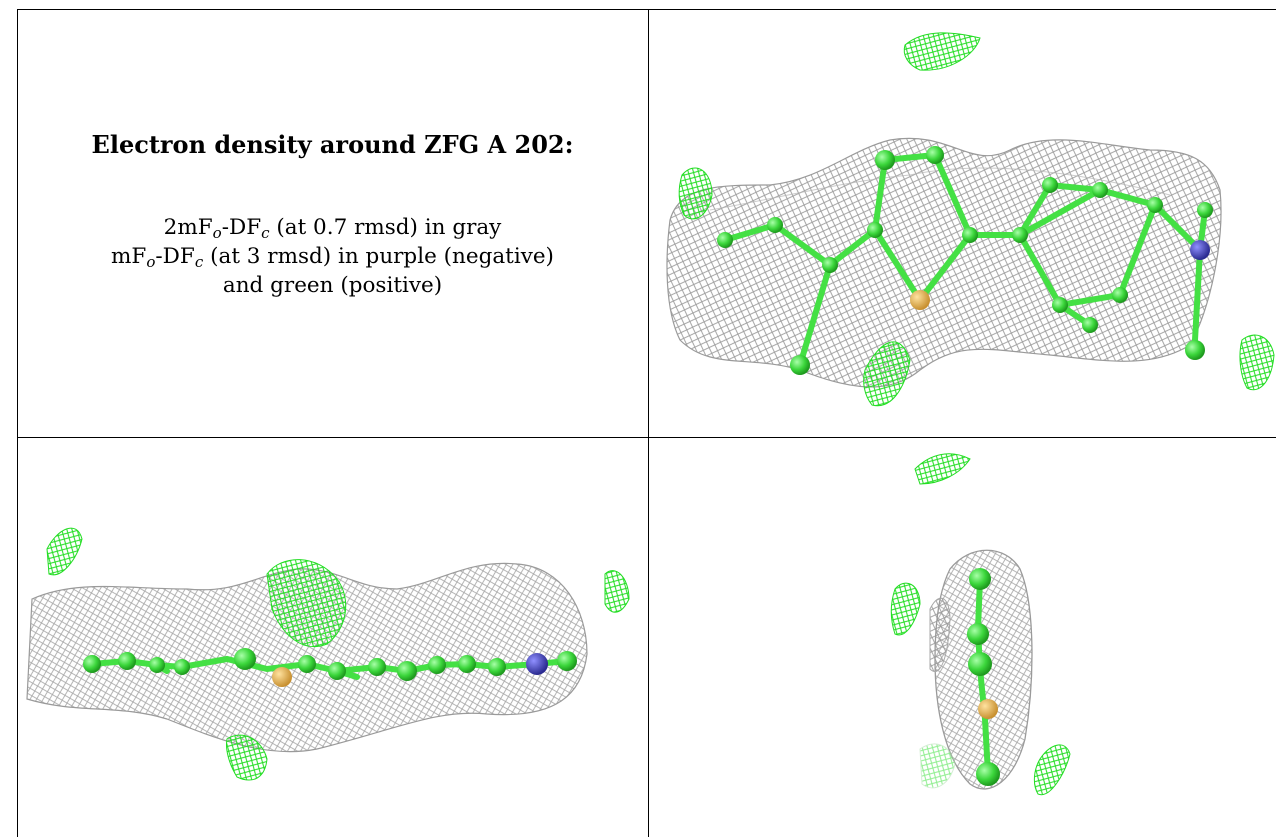  Describe the element at coordinates (17, 423) in the screenshot. I see `table-border-left` at that location.